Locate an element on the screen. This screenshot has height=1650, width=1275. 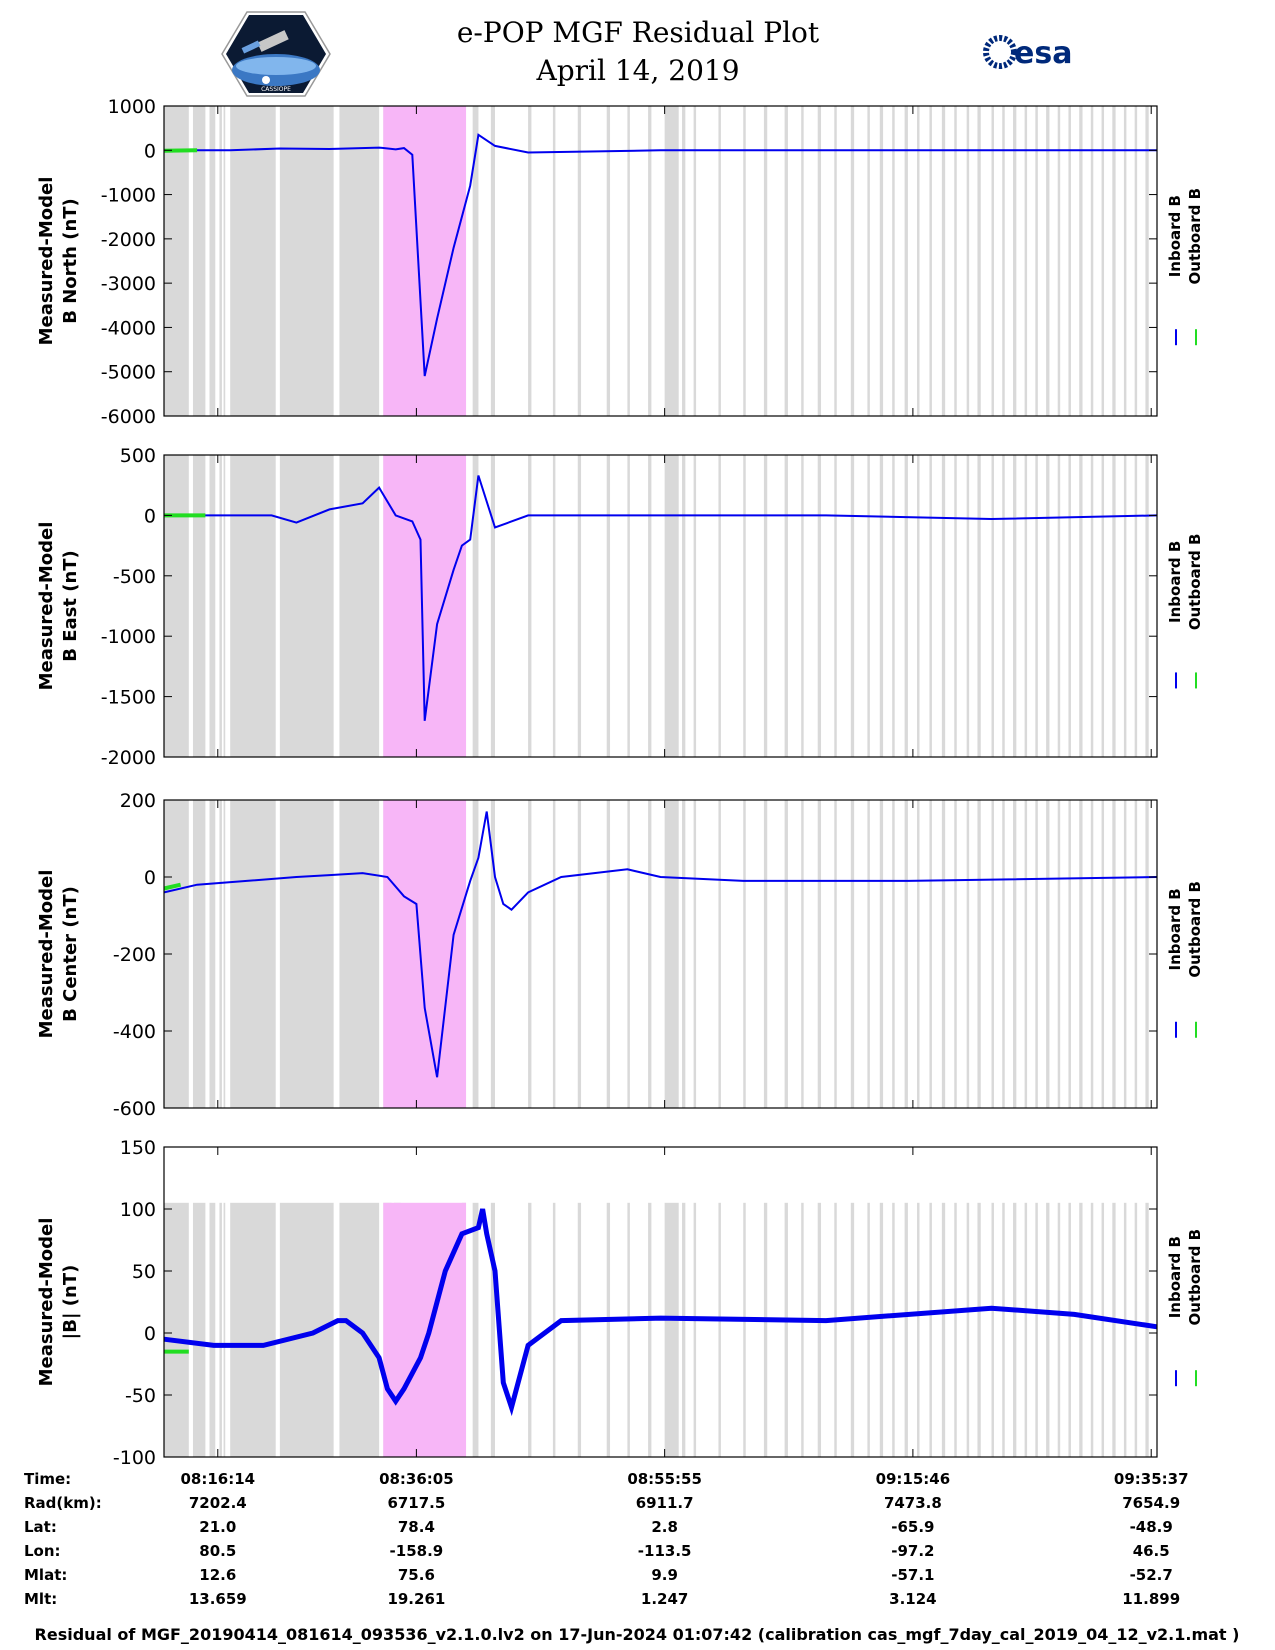
ephemeris-label: Time: is located at coordinates (47, 1479).